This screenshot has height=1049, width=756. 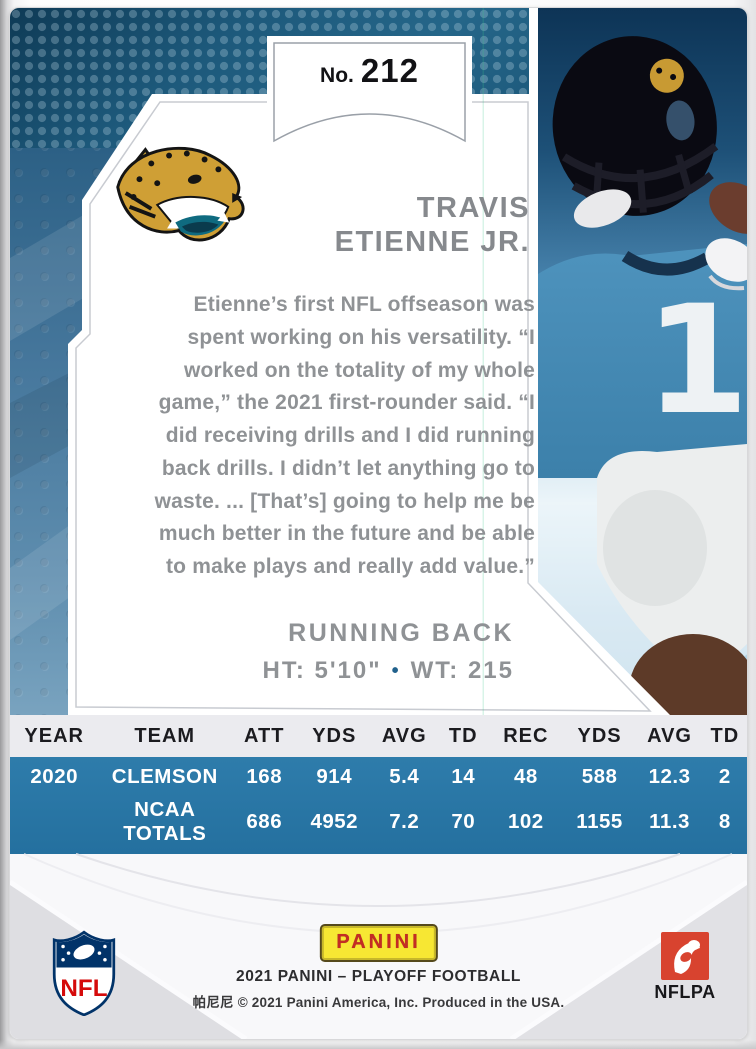 What do you see at coordinates (378, 736) in the screenshot?
I see `stats-header-row: YEAR TEAM ATT YDS AVG TD REC YDS AVG TD` at bounding box center [378, 736].